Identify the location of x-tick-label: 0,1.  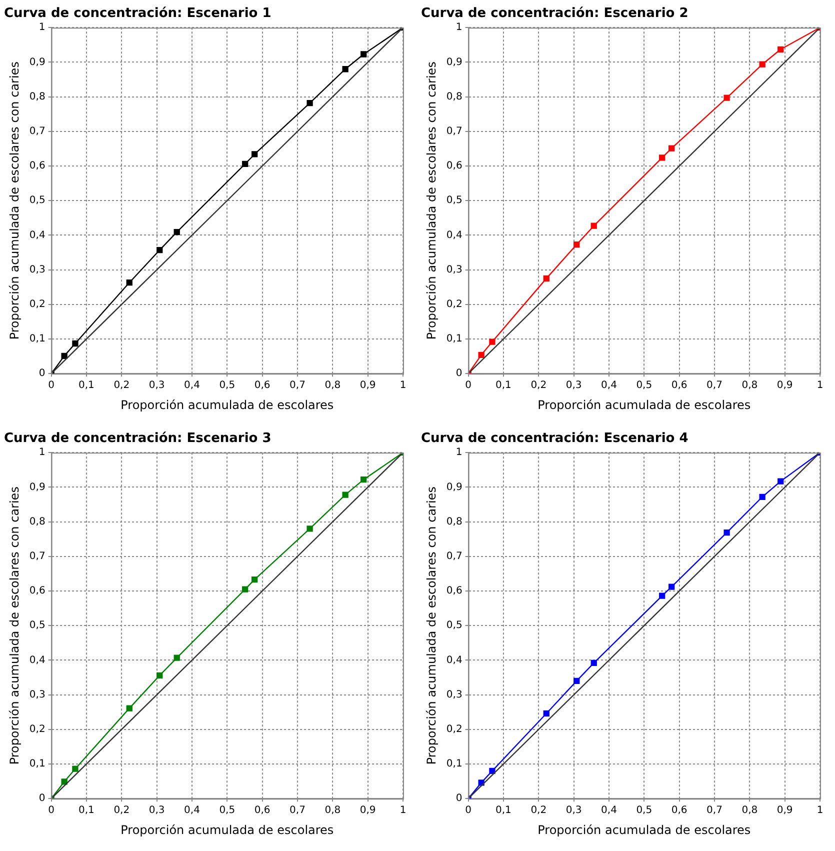
(86, 810).